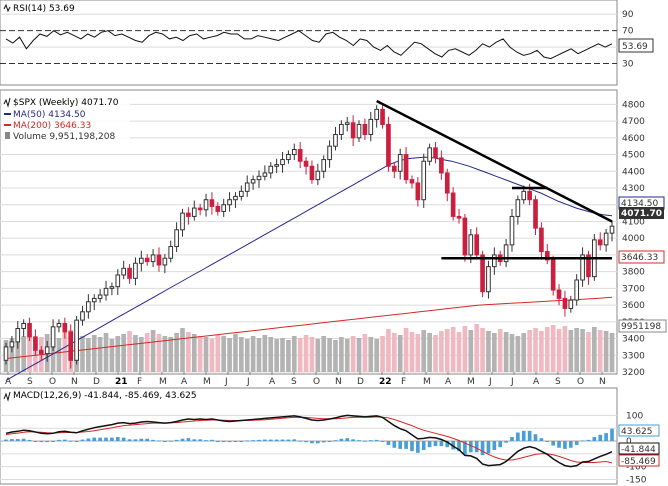 The image size is (668, 486). I want to click on price-tick-label: 4800, so click(633, 105).